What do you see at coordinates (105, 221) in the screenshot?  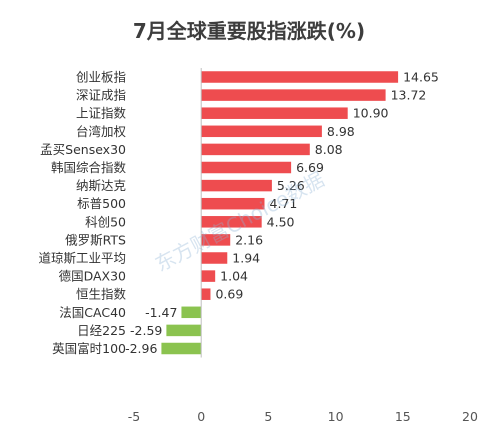 I see `category-label: 科创50` at bounding box center [105, 221].